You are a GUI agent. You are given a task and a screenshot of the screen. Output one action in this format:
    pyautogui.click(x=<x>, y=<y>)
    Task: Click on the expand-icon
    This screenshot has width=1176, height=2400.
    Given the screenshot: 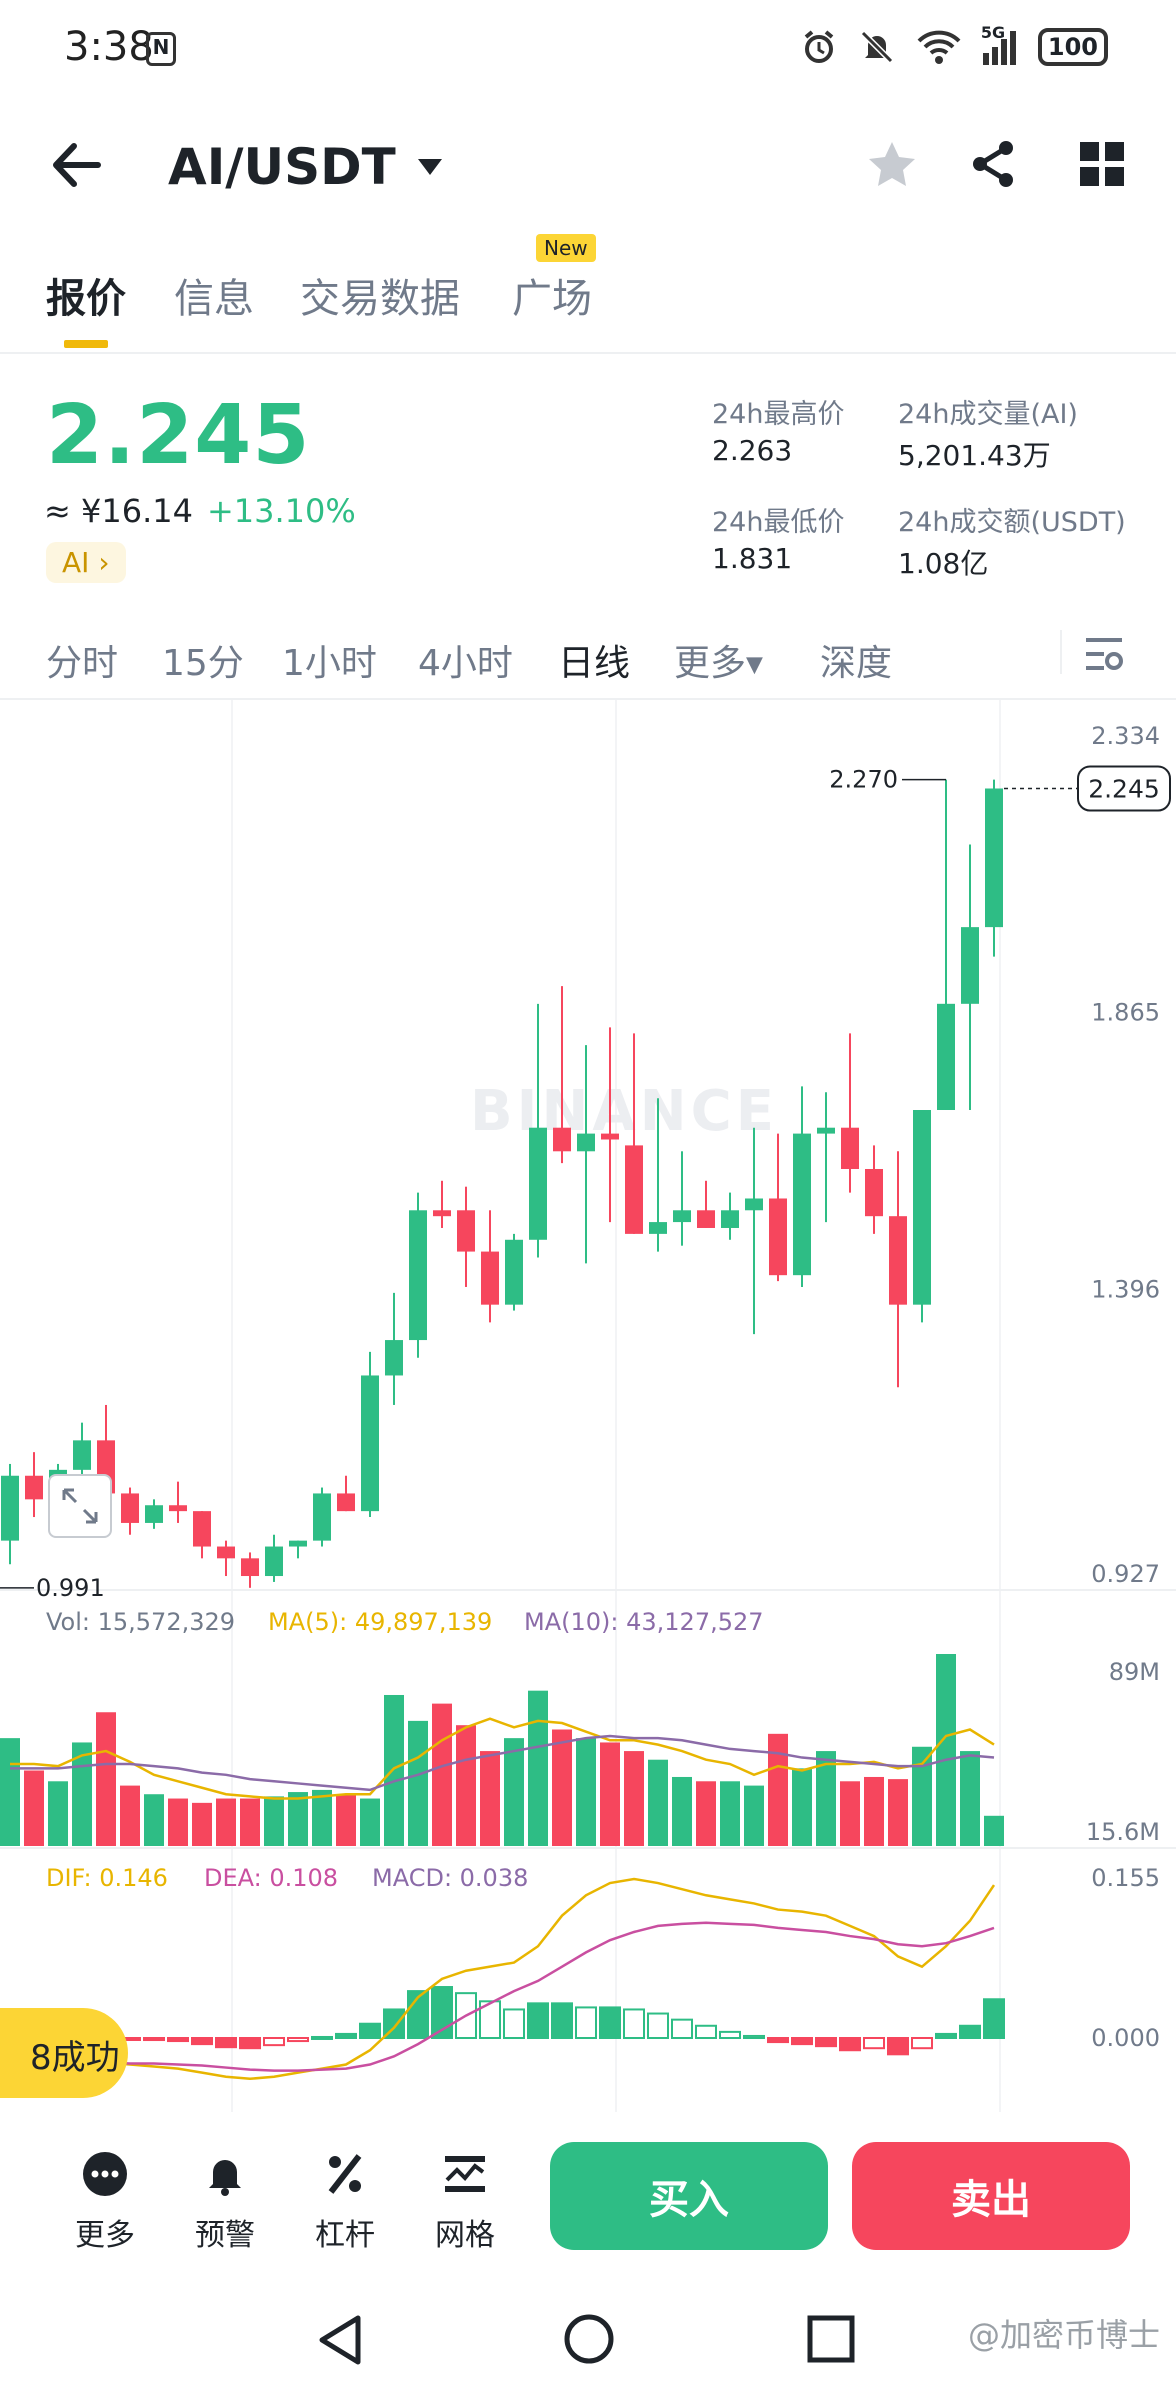 What is the action you would take?
    pyautogui.click(x=80, y=1506)
    